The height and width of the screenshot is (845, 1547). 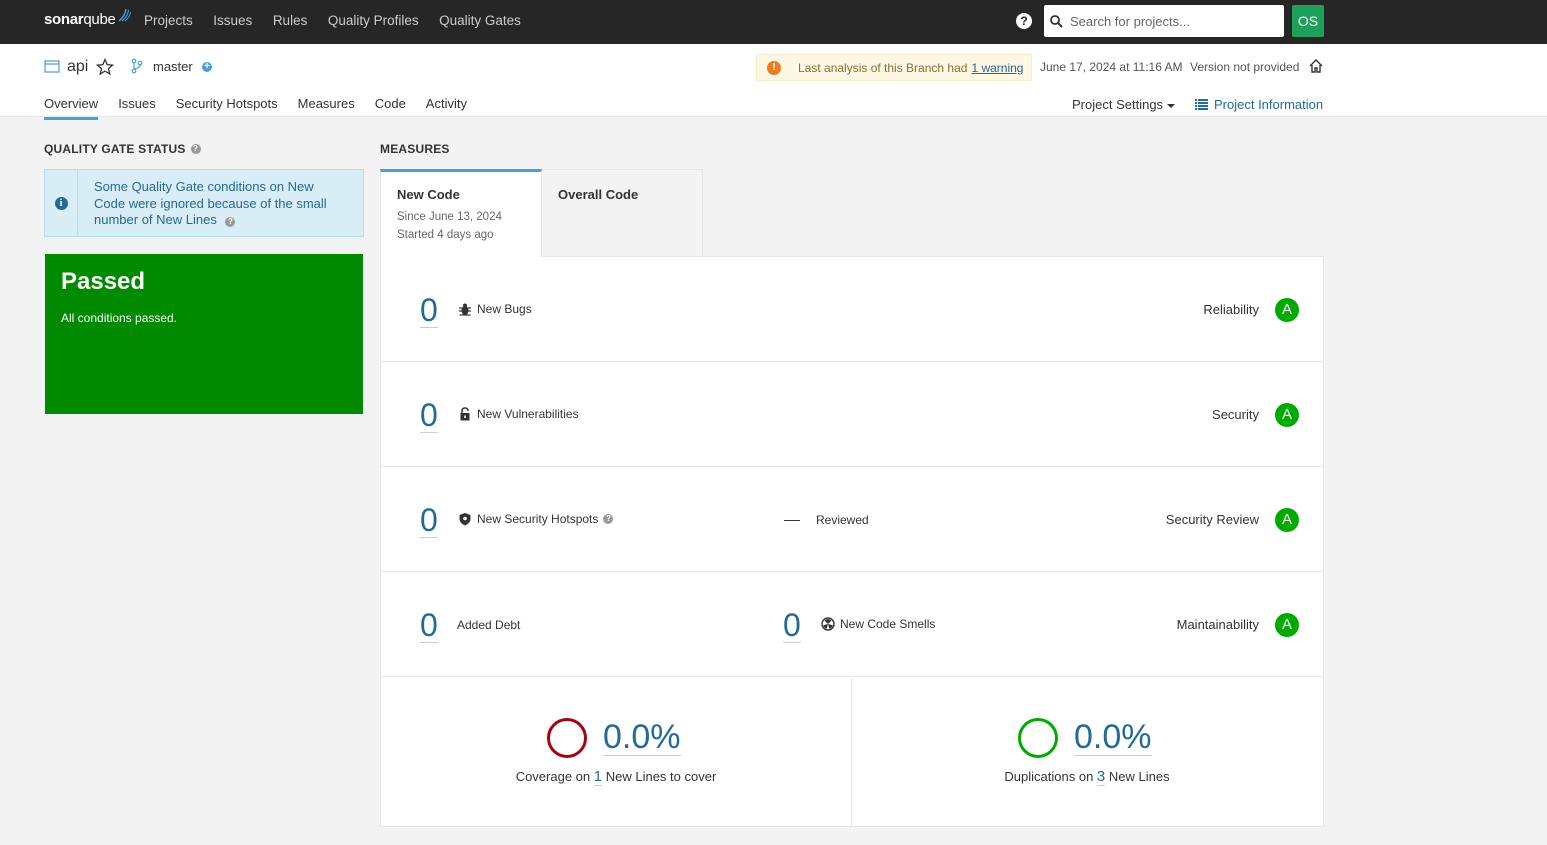 I want to click on quality-gate-status: Passed, so click(x=103, y=281).